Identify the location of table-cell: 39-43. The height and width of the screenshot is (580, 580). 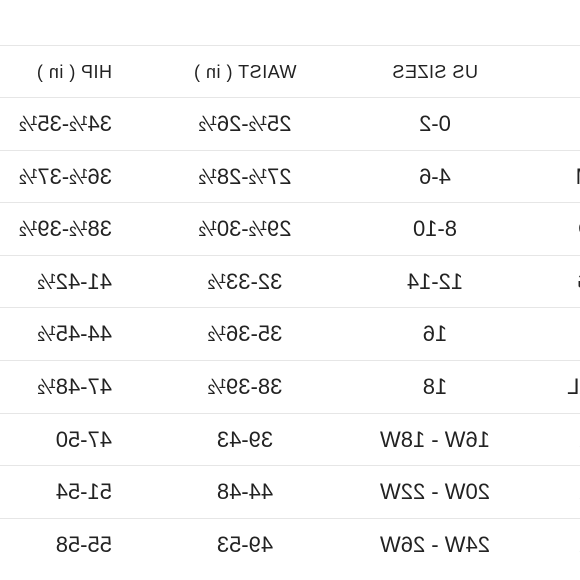
(245, 439).